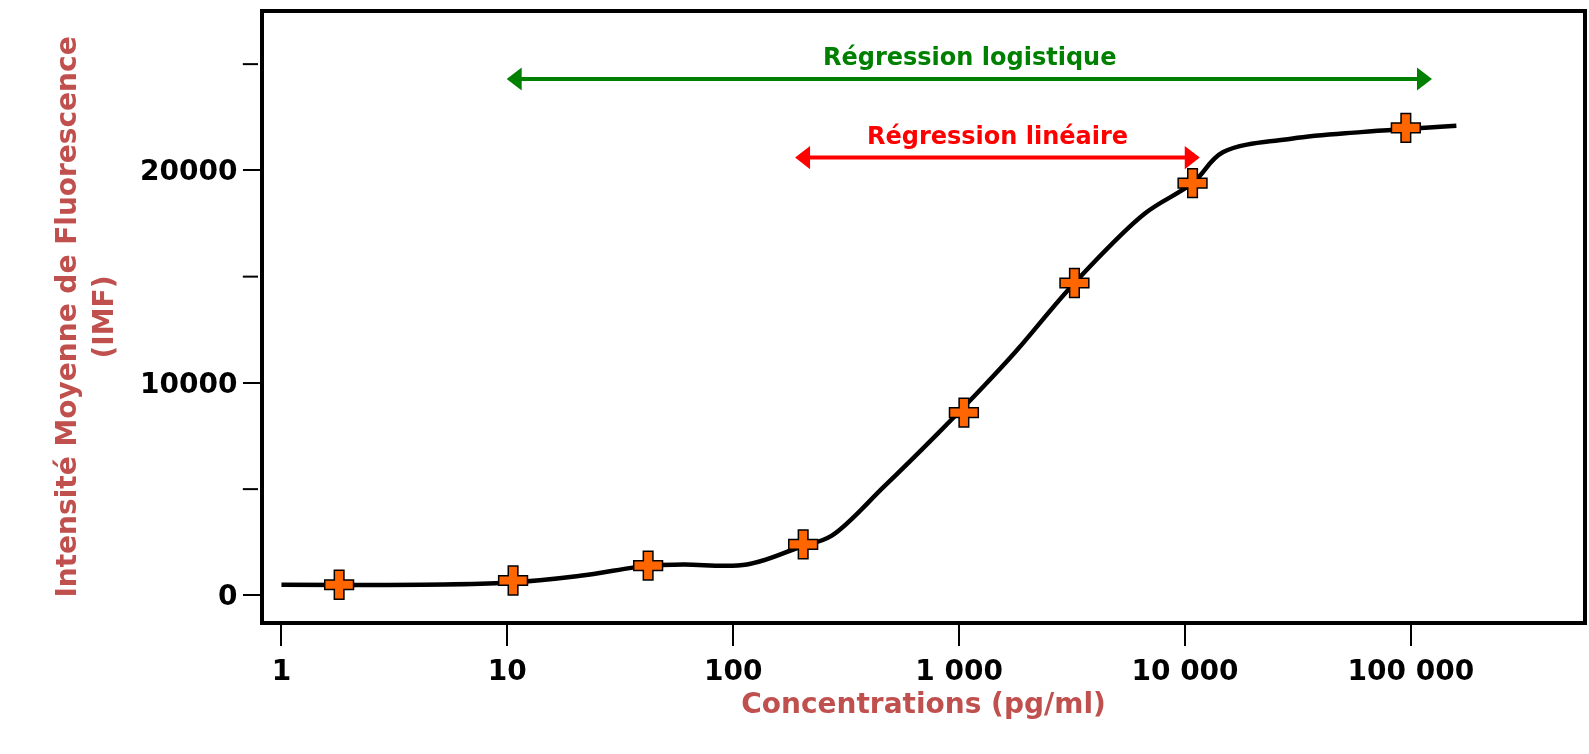 The image size is (1589, 754). Describe the element at coordinates (227, 596) in the screenshot. I see `y-tick-label: 0` at that location.